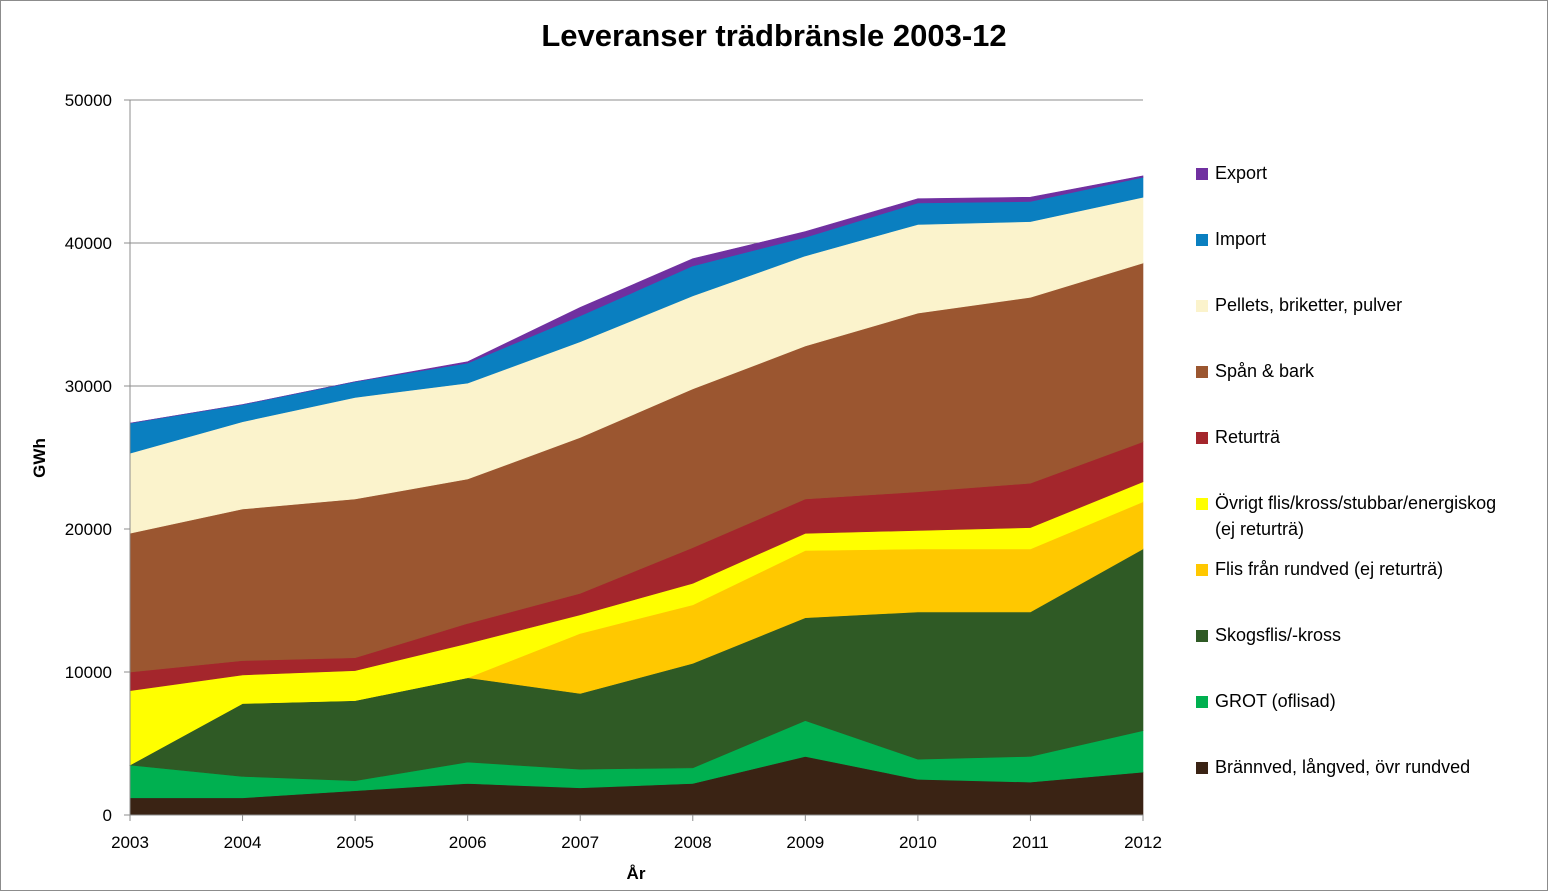 This screenshot has width=1548, height=891. I want to click on legend-label: Export, so click(1241, 173).